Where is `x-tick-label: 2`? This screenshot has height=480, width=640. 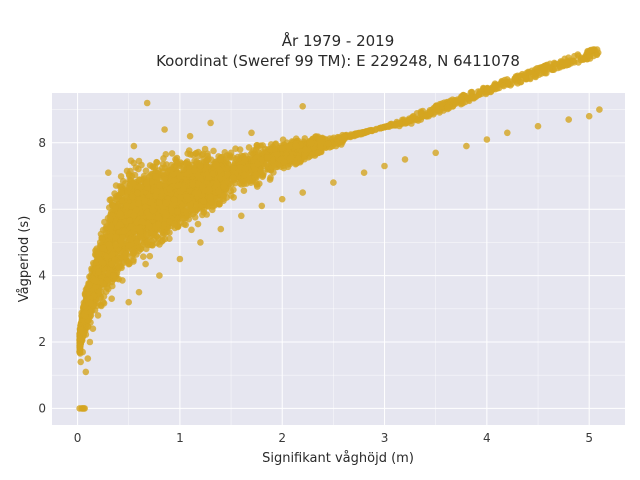
x-tick-label: 2 is located at coordinates (282, 438).